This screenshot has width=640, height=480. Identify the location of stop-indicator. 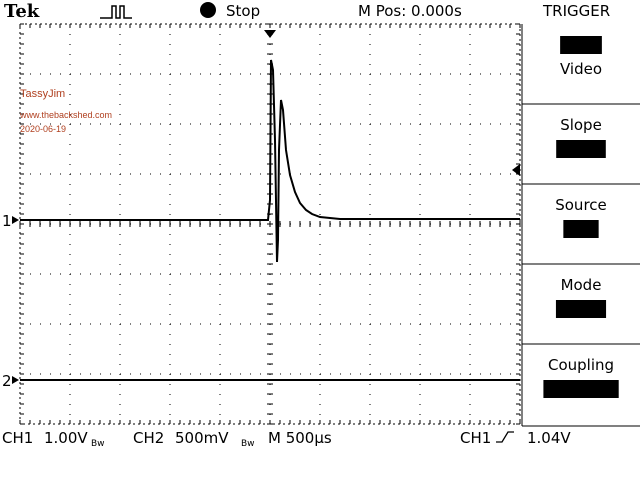
(208, 10).